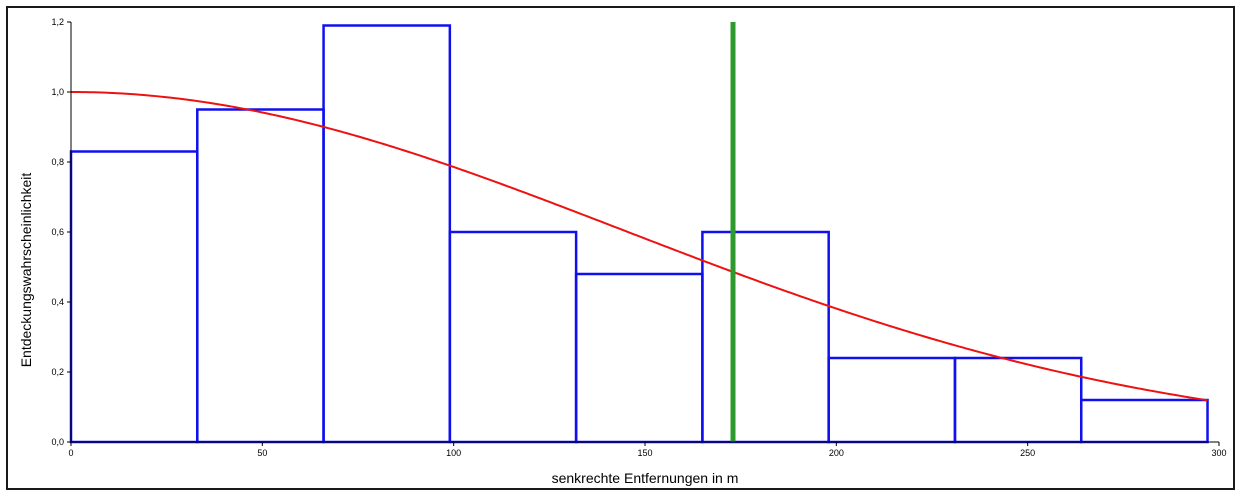 The image size is (1245, 500). I want to click on x-tick-label: 300, so click(1218, 453).